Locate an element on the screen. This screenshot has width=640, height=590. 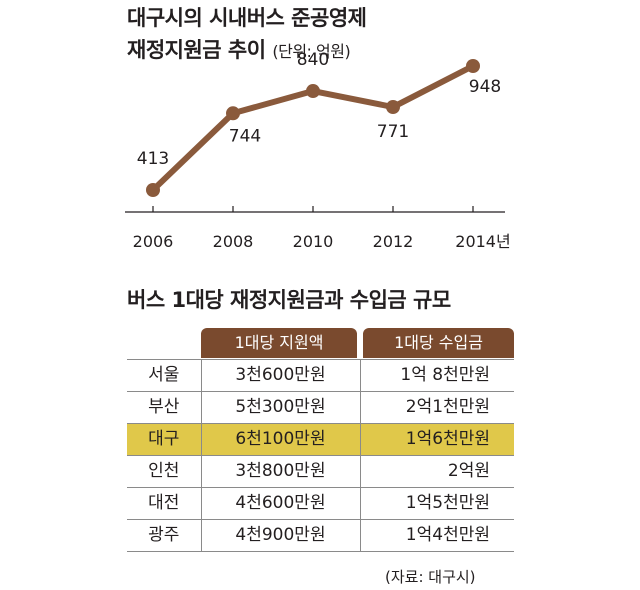
table-row: 부산 5천300만원 2억1천만원 is located at coordinates (320, 407).